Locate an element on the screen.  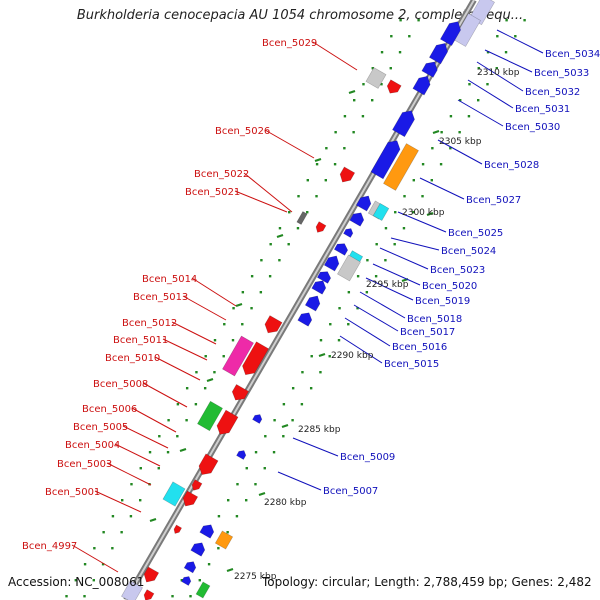
gene-label-right: Bcen_5018 is located at coordinates (434, 319).